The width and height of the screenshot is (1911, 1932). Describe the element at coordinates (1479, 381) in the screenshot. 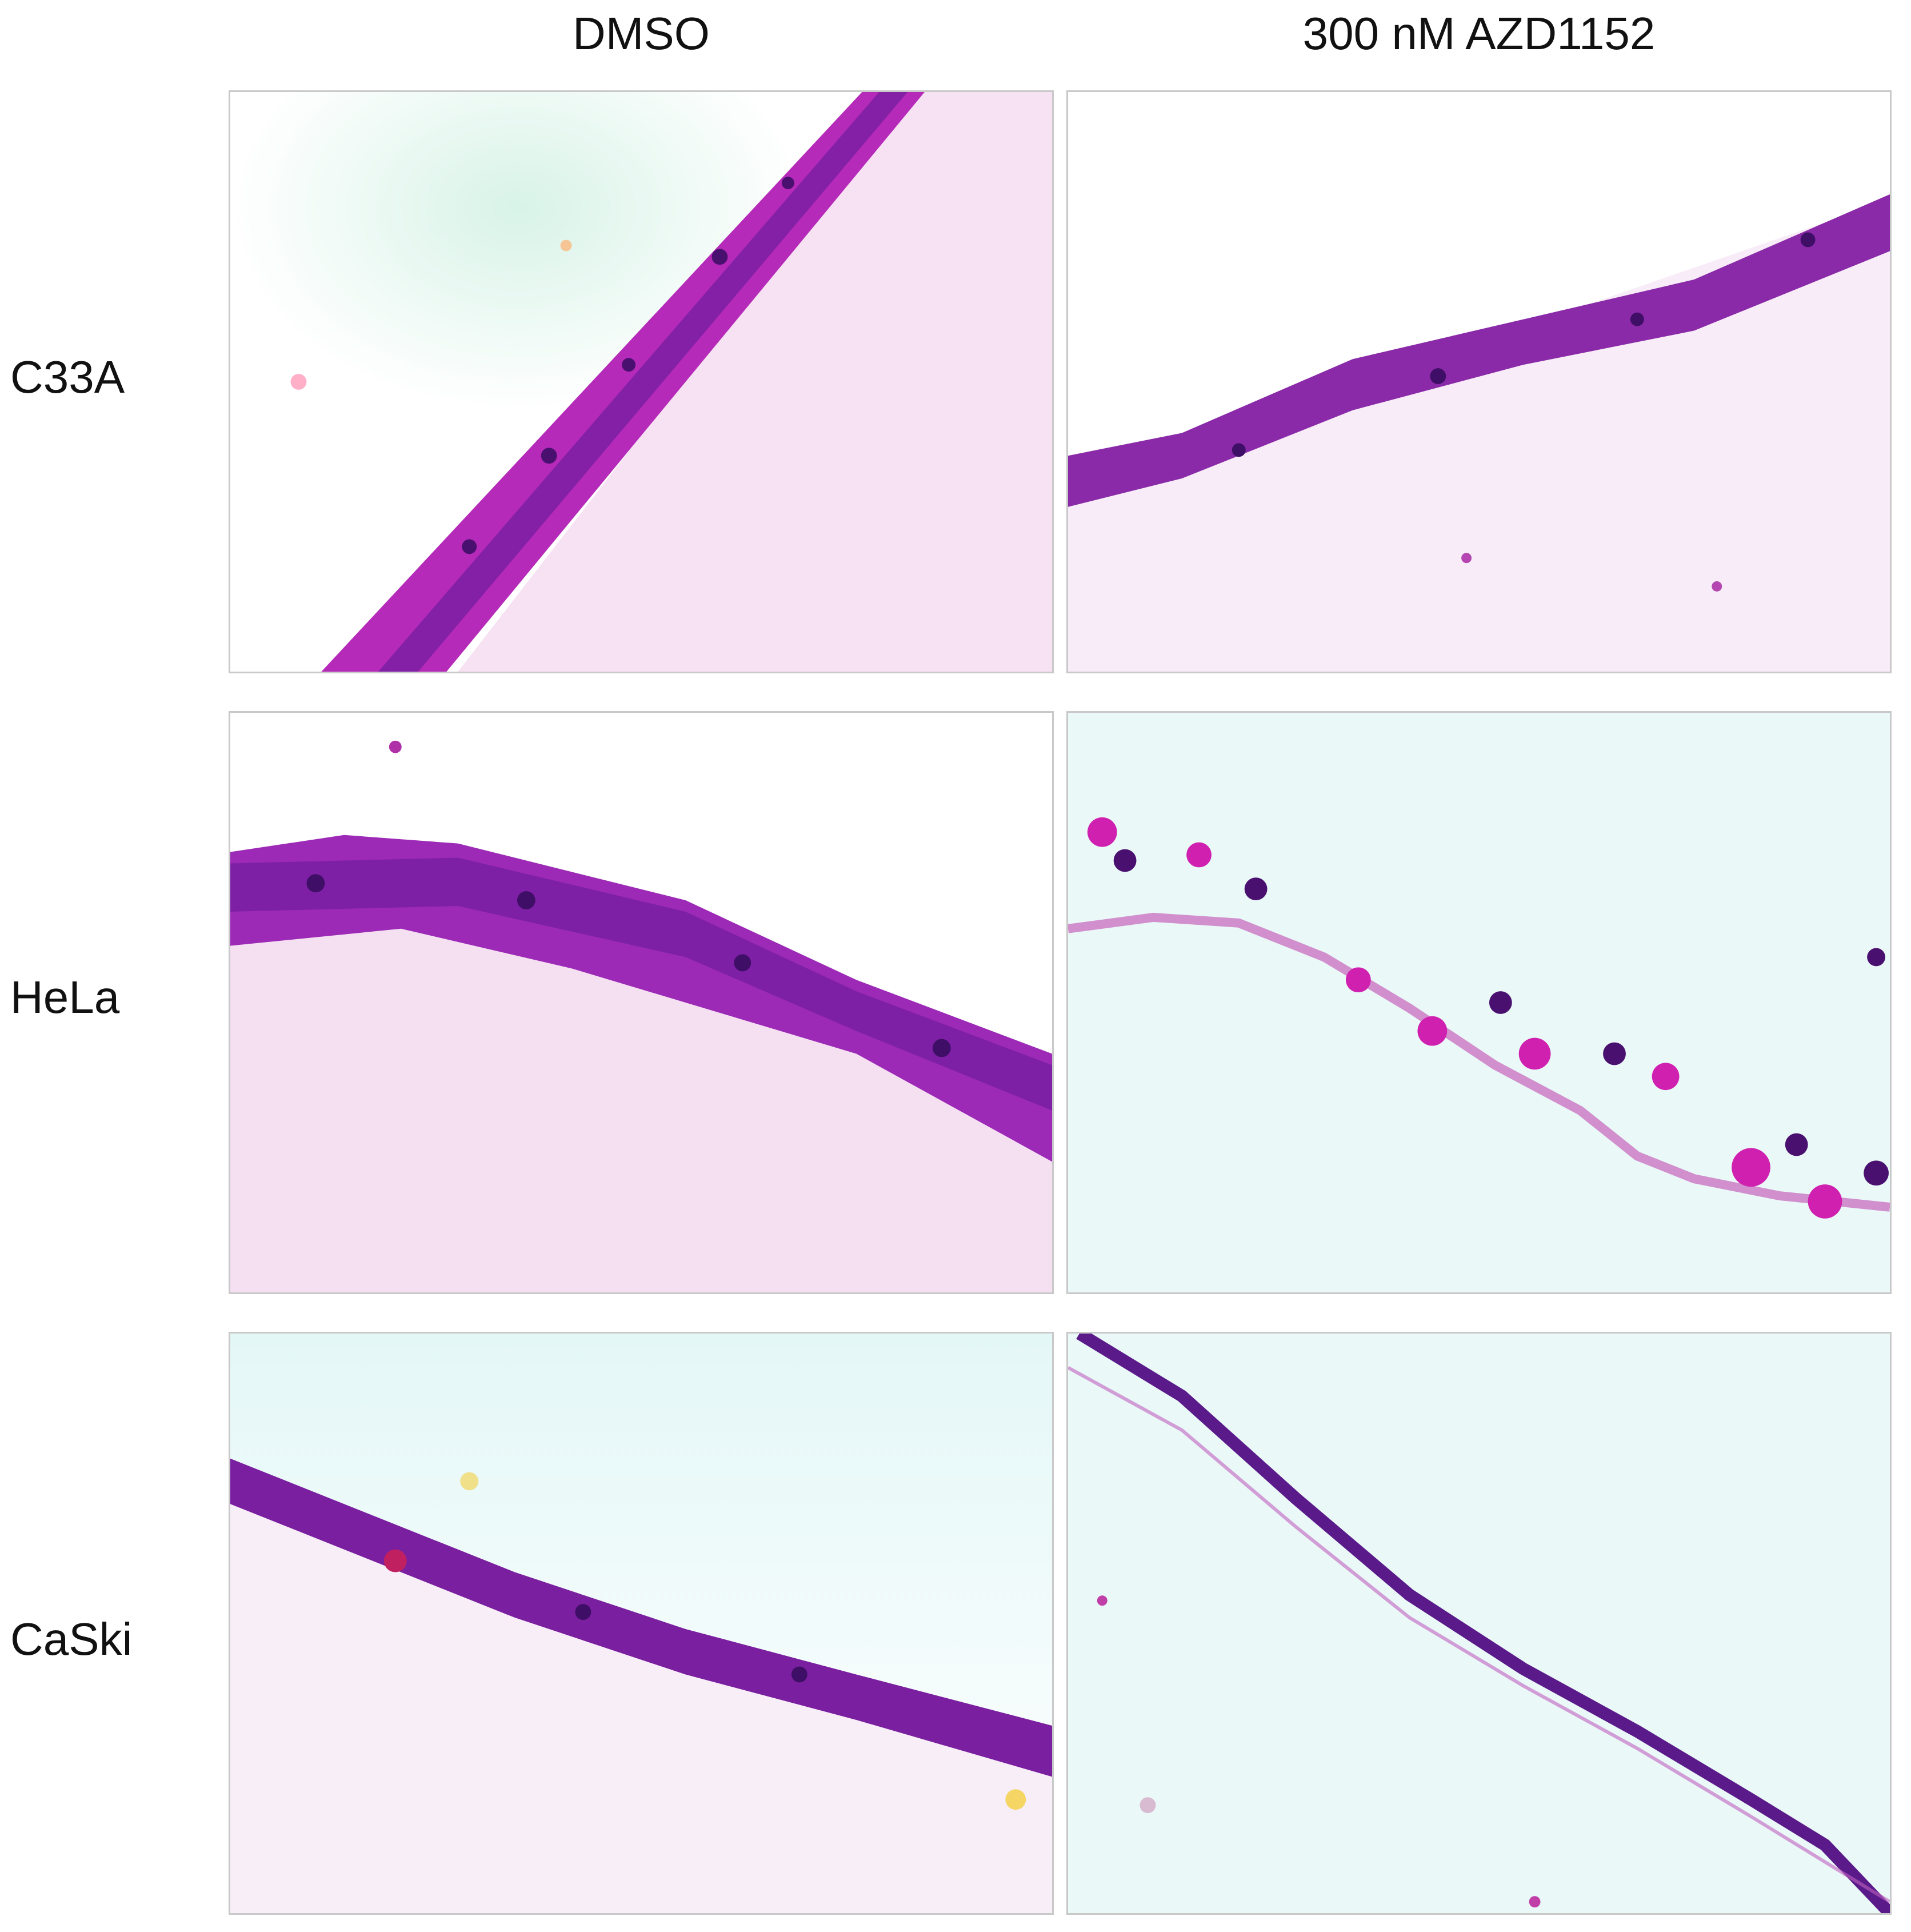

I see `micrograph-c33a-azd1152` at that location.